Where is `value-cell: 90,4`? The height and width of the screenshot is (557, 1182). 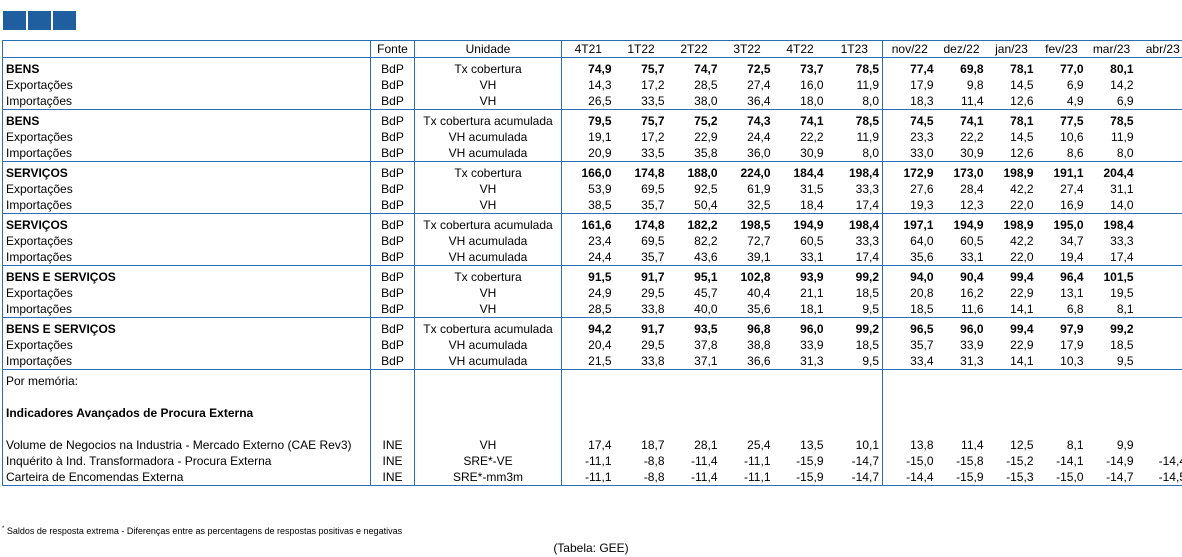 value-cell: 90,4 is located at coordinates (972, 277).